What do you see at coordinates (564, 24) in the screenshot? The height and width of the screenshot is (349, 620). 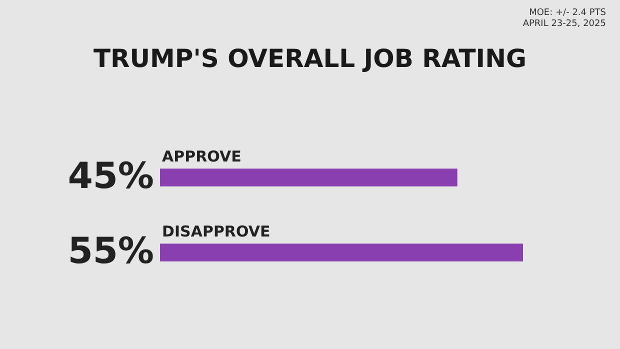 I see `text: APRIL 23-25, 2025` at bounding box center [564, 24].